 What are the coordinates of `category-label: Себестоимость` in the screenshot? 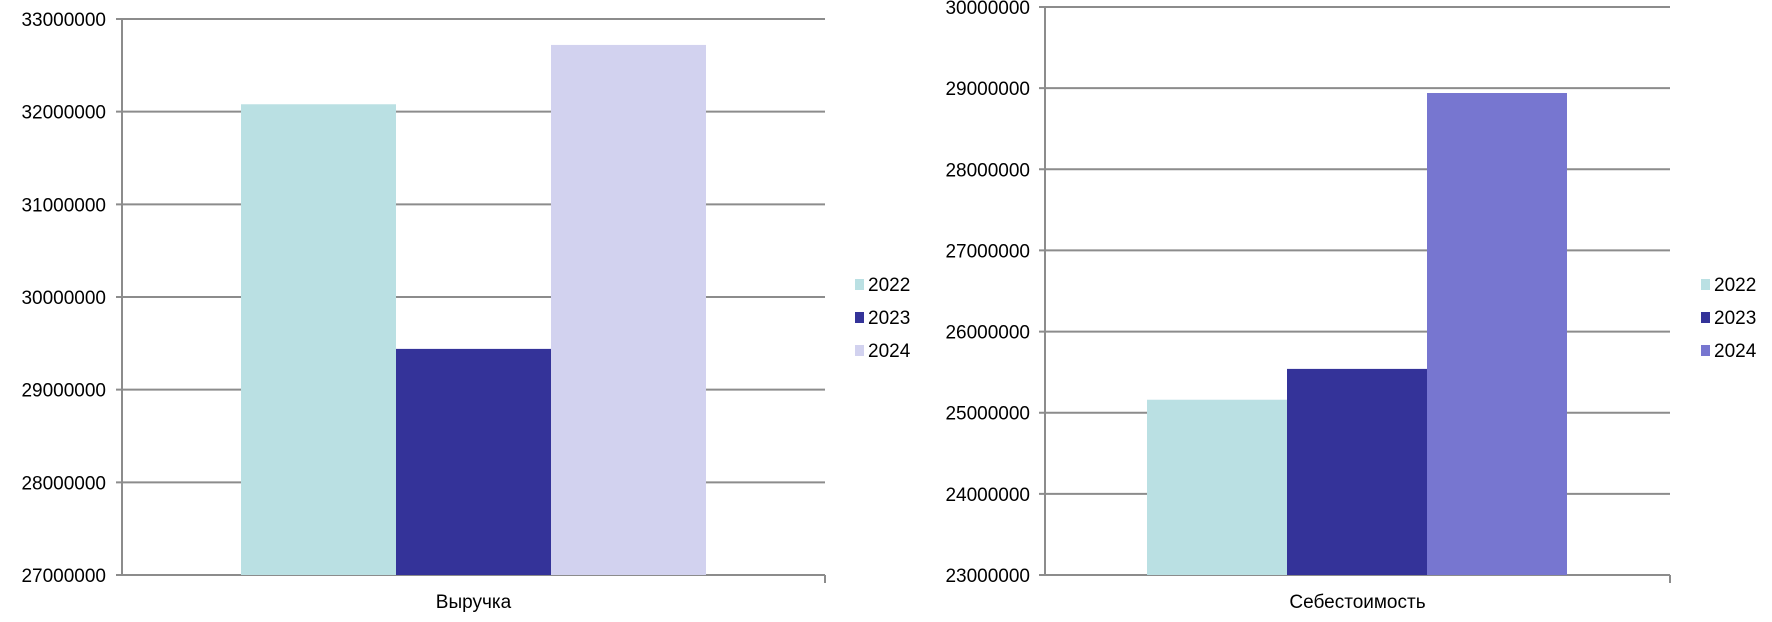 It's located at (1357, 602).